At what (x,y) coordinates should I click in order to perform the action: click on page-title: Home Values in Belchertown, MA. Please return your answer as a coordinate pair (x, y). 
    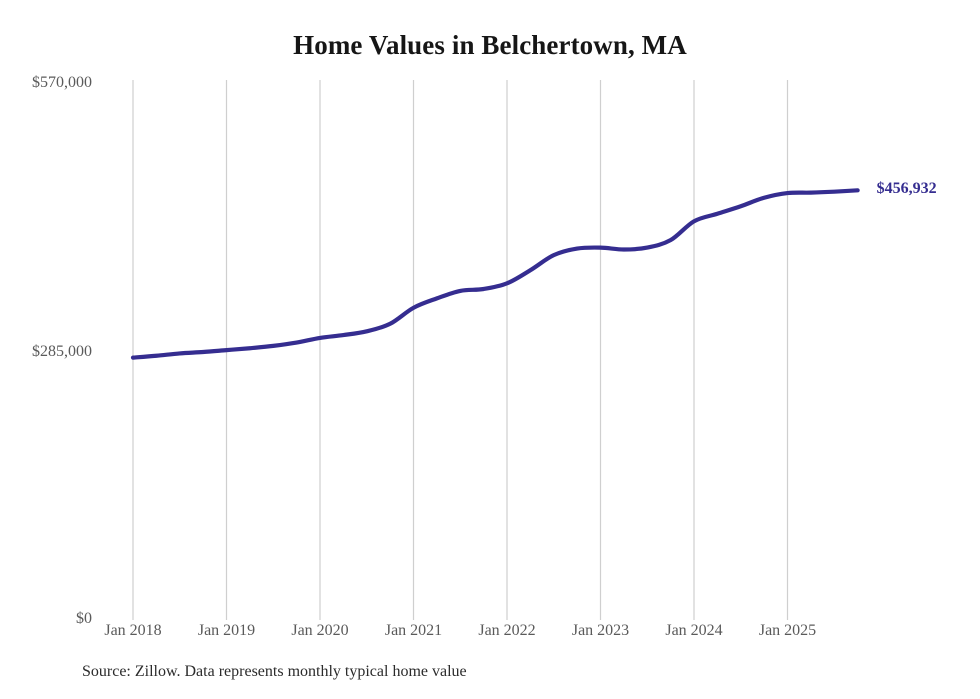
    Looking at the image, I should click on (490, 45).